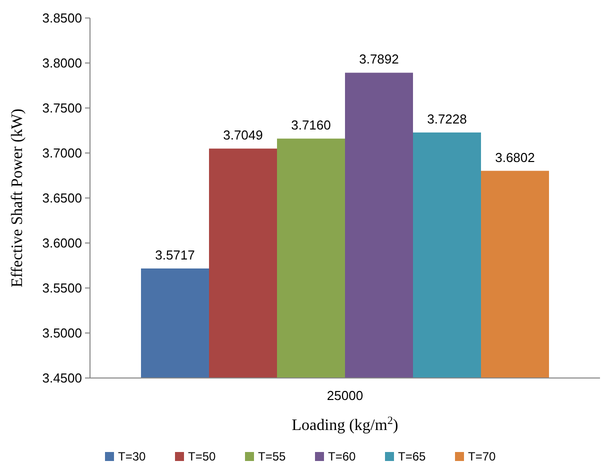 Image resolution: width=616 pixels, height=468 pixels. I want to click on y-tick-label: 3.8500, so click(62, 18).